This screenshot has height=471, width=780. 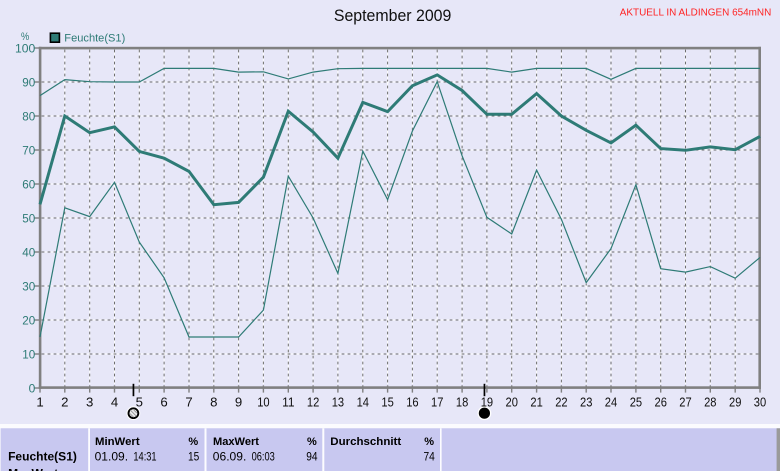 What do you see at coordinates (536, 402) in the screenshot?
I see `svg-text: 21` at bounding box center [536, 402].